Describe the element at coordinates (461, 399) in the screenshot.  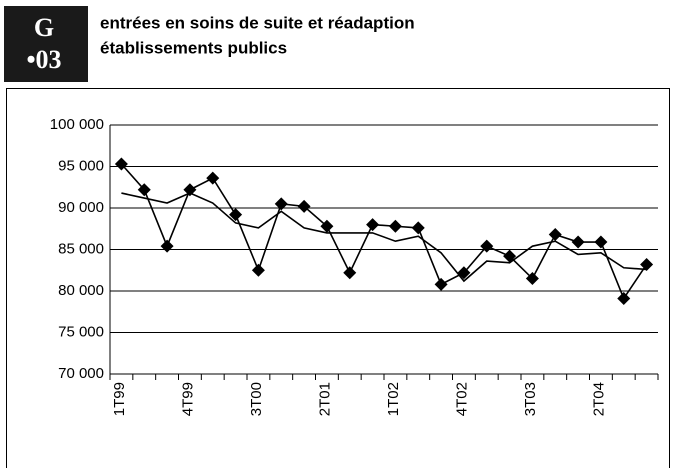
I see `x-tick-label: 4T02` at that location.